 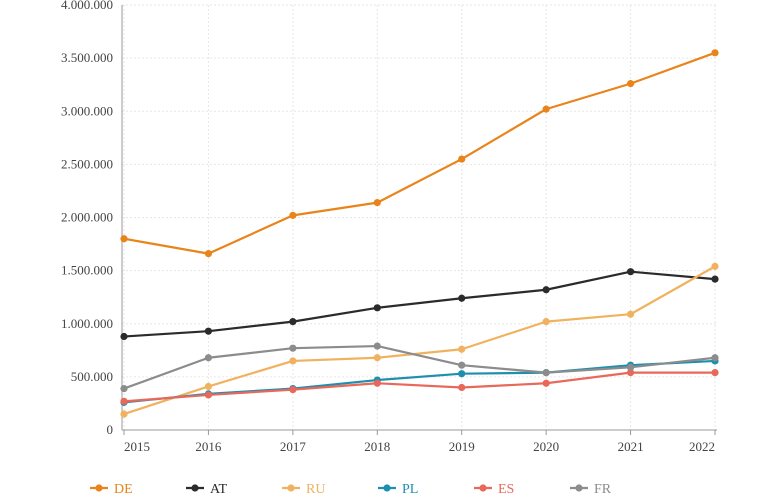 What do you see at coordinates (462, 374) in the screenshot?
I see `data-point-pl` at bounding box center [462, 374].